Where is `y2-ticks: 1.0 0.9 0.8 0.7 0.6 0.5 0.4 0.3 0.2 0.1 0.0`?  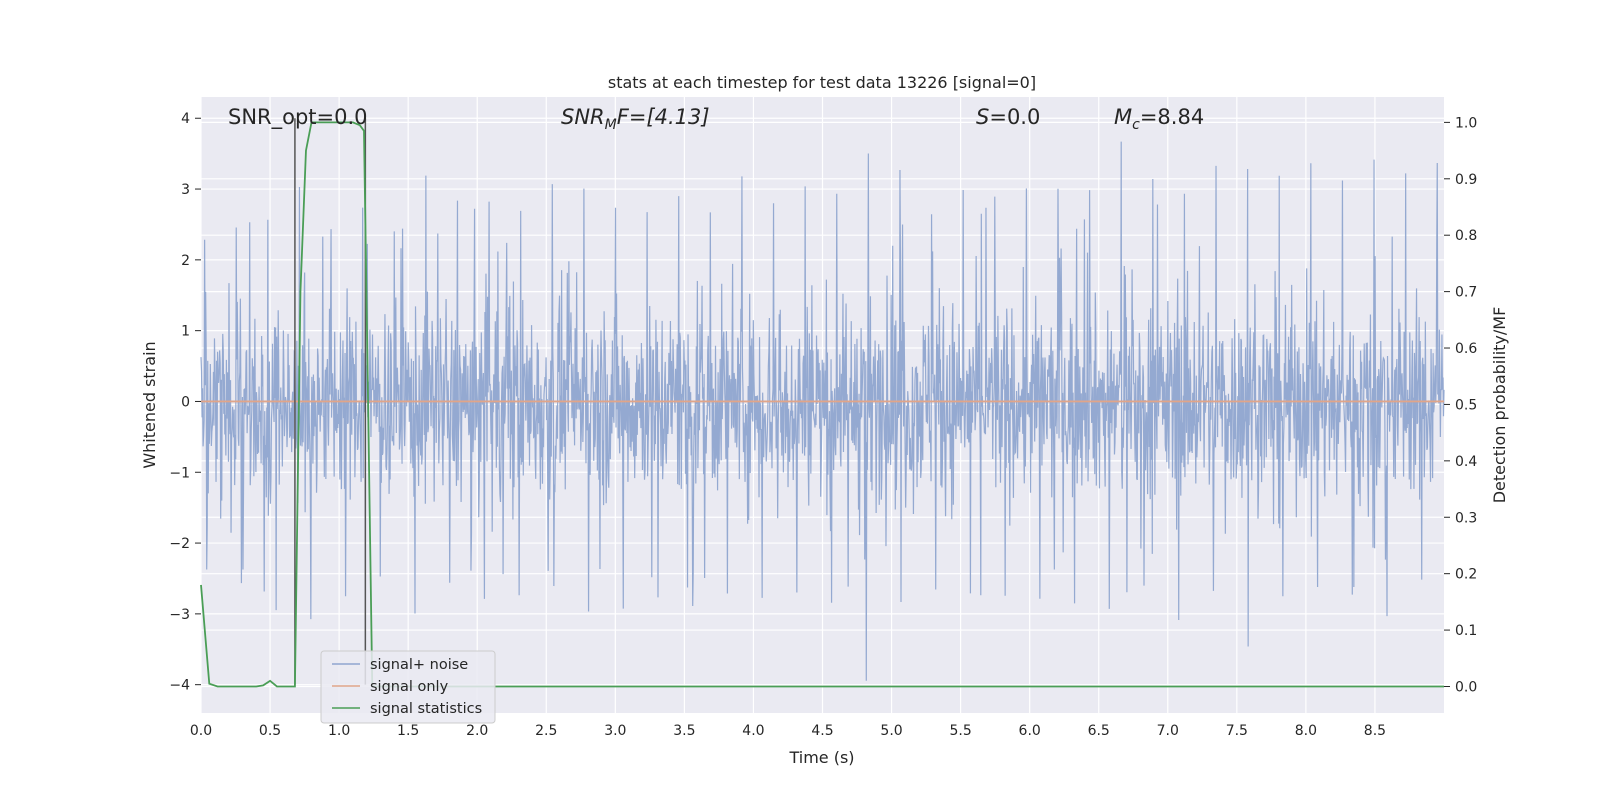 y2-ticks: 1.0 0.9 0.8 0.7 0.6 0.5 0.4 0.3 0.2 0.1 0.0 is located at coordinates (1460, 405).